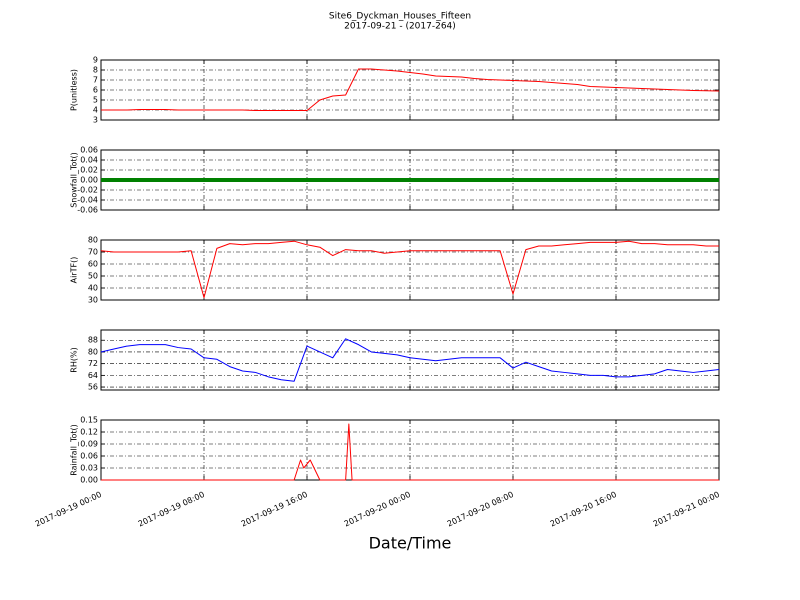 This screenshot has height=600, width=800. I want to click on y-axis-label: AirTF(), so click(74, 270).